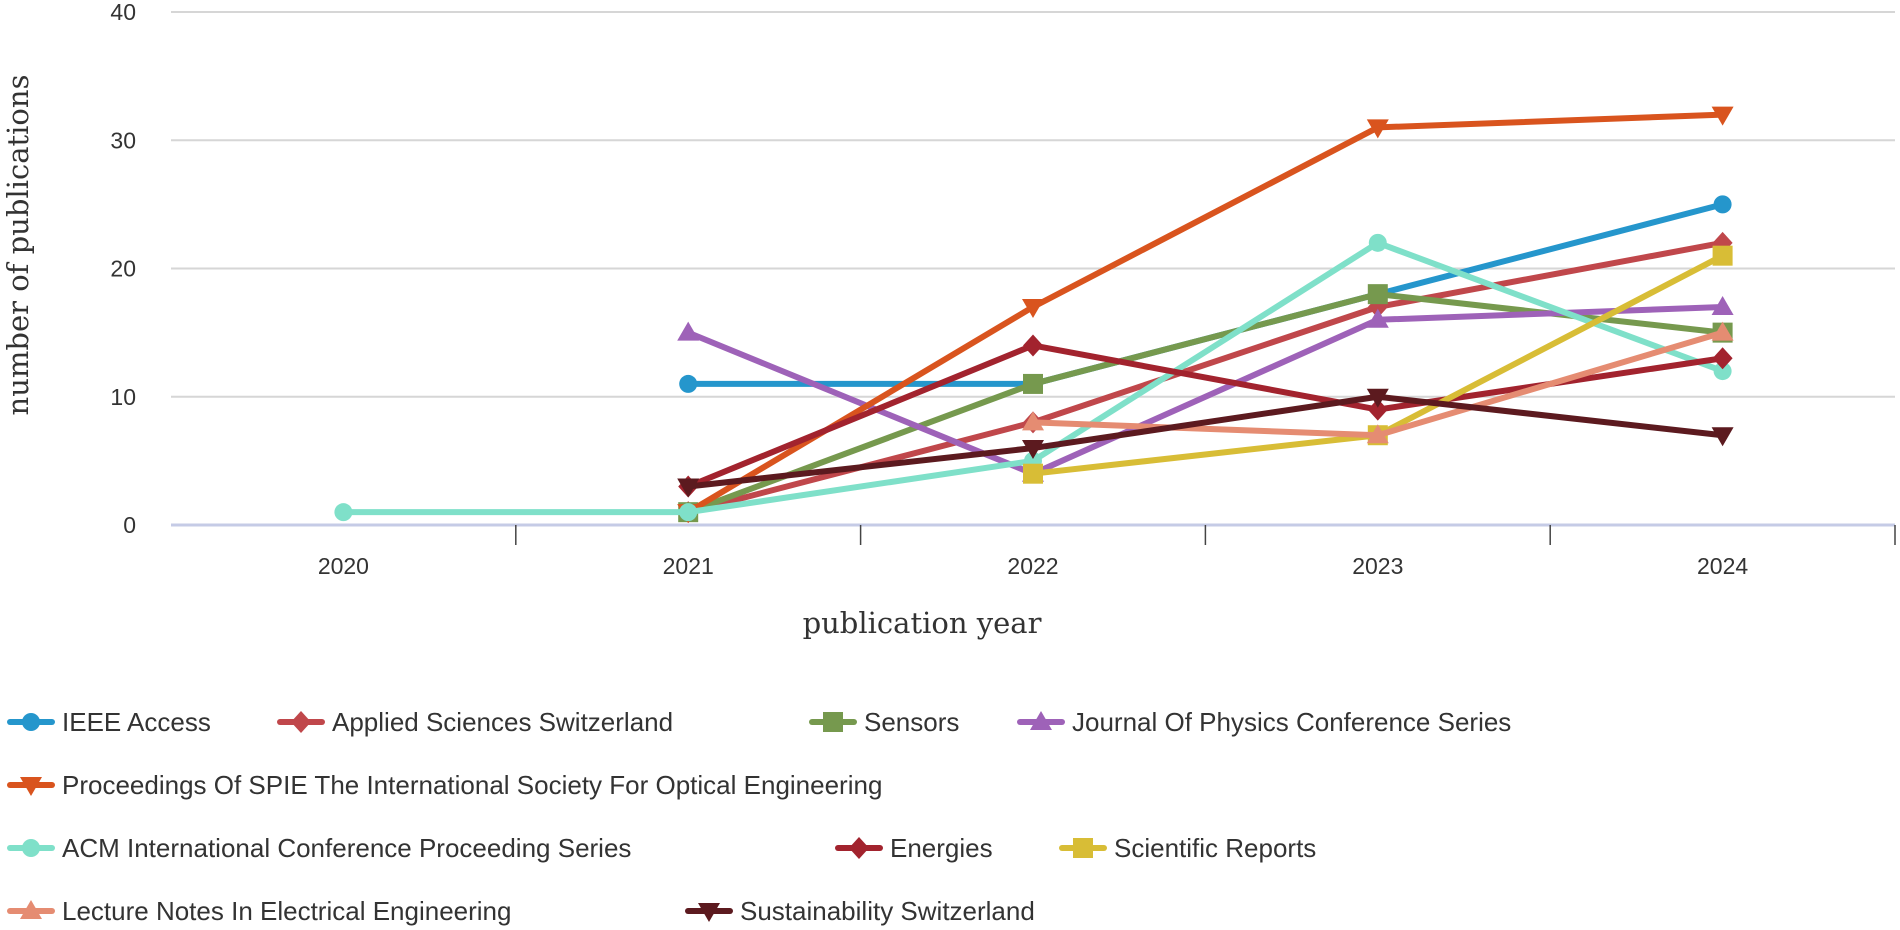 This screenshot has height=930, width=1900. Describe the element at coordinates (1722, 566) in the screenshot. I see `x-tick-label: 2024` at that location.